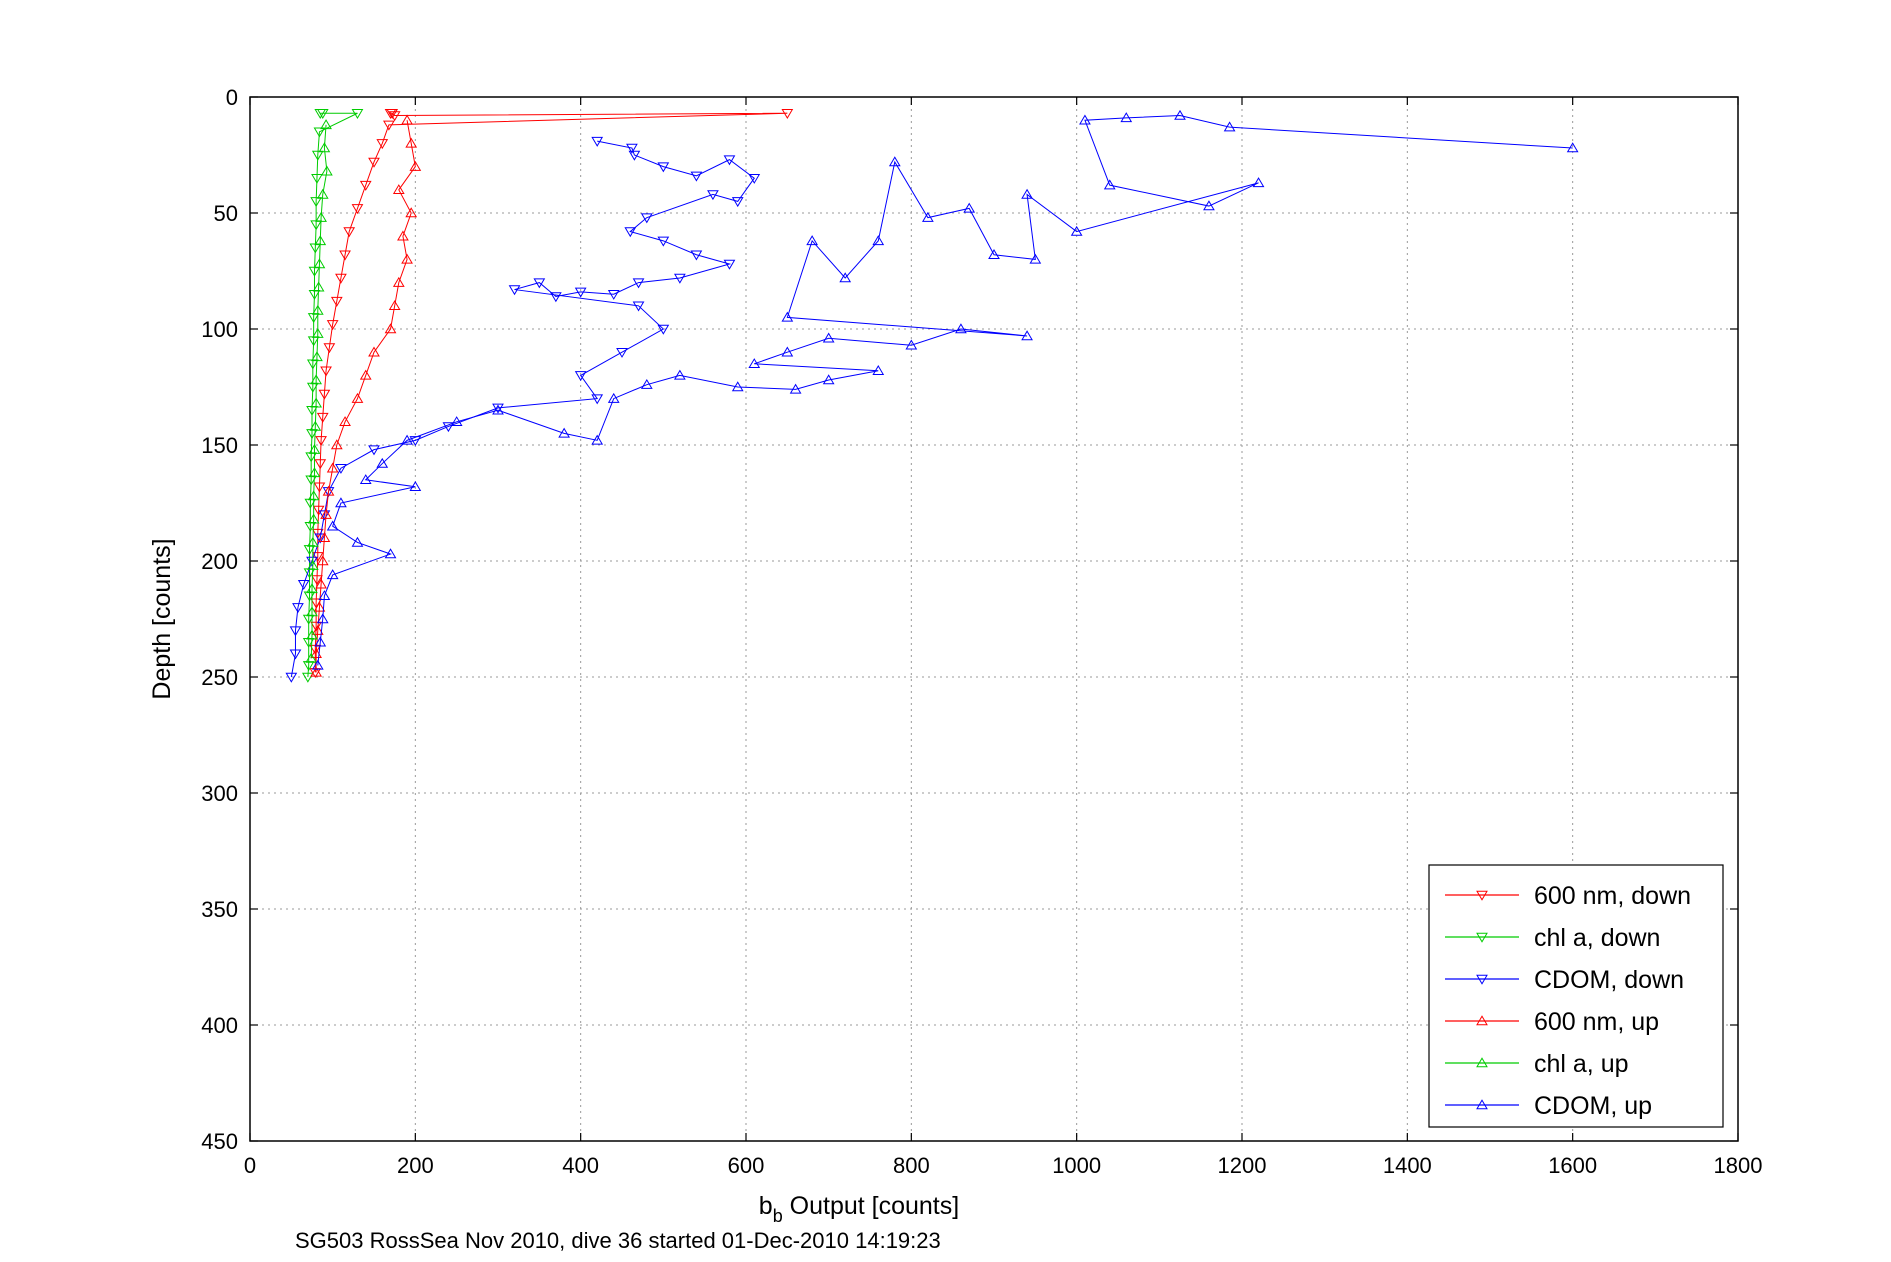 The height and width of the screenshot is (1262, 1891). Describe the element at coordinates (911, 1165) in the screenshot. I see `x-tick-label: 800` at that location.